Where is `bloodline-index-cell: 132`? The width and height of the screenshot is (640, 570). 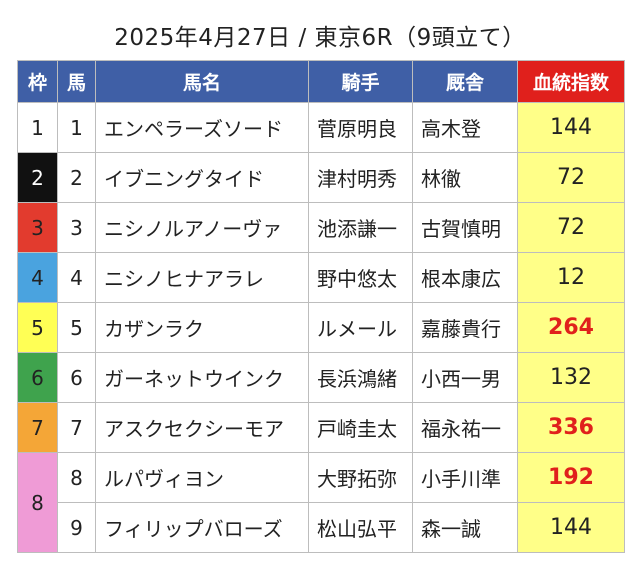
bloodline-index-cell: 132 is located at coordinates (571, 377).